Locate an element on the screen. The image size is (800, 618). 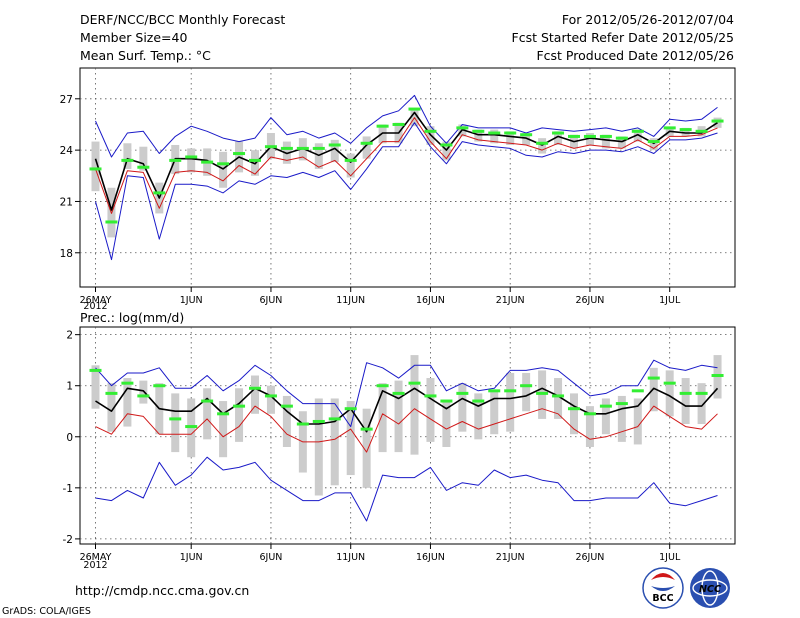
bcc-logo-swirl-blue is located at coordinates (663, 588).